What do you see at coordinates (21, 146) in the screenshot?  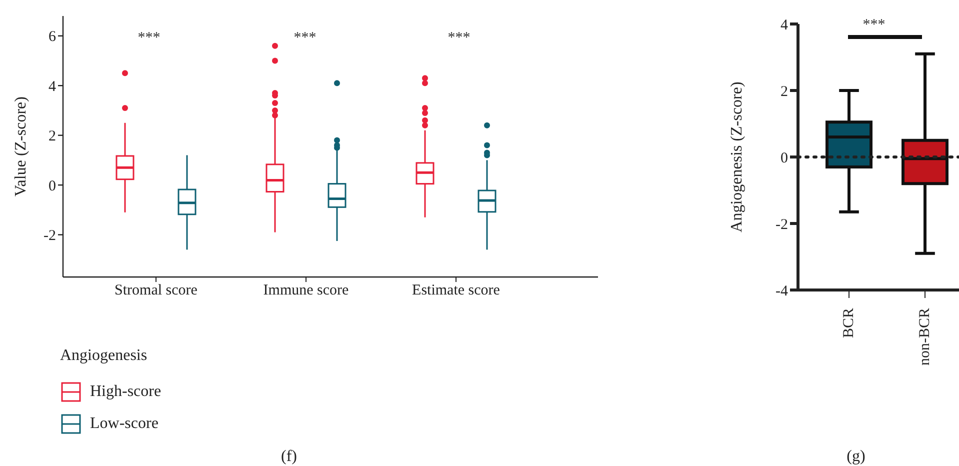 I see `y-axis-title: Value (Z-score)` at bounding box center [21, 146].